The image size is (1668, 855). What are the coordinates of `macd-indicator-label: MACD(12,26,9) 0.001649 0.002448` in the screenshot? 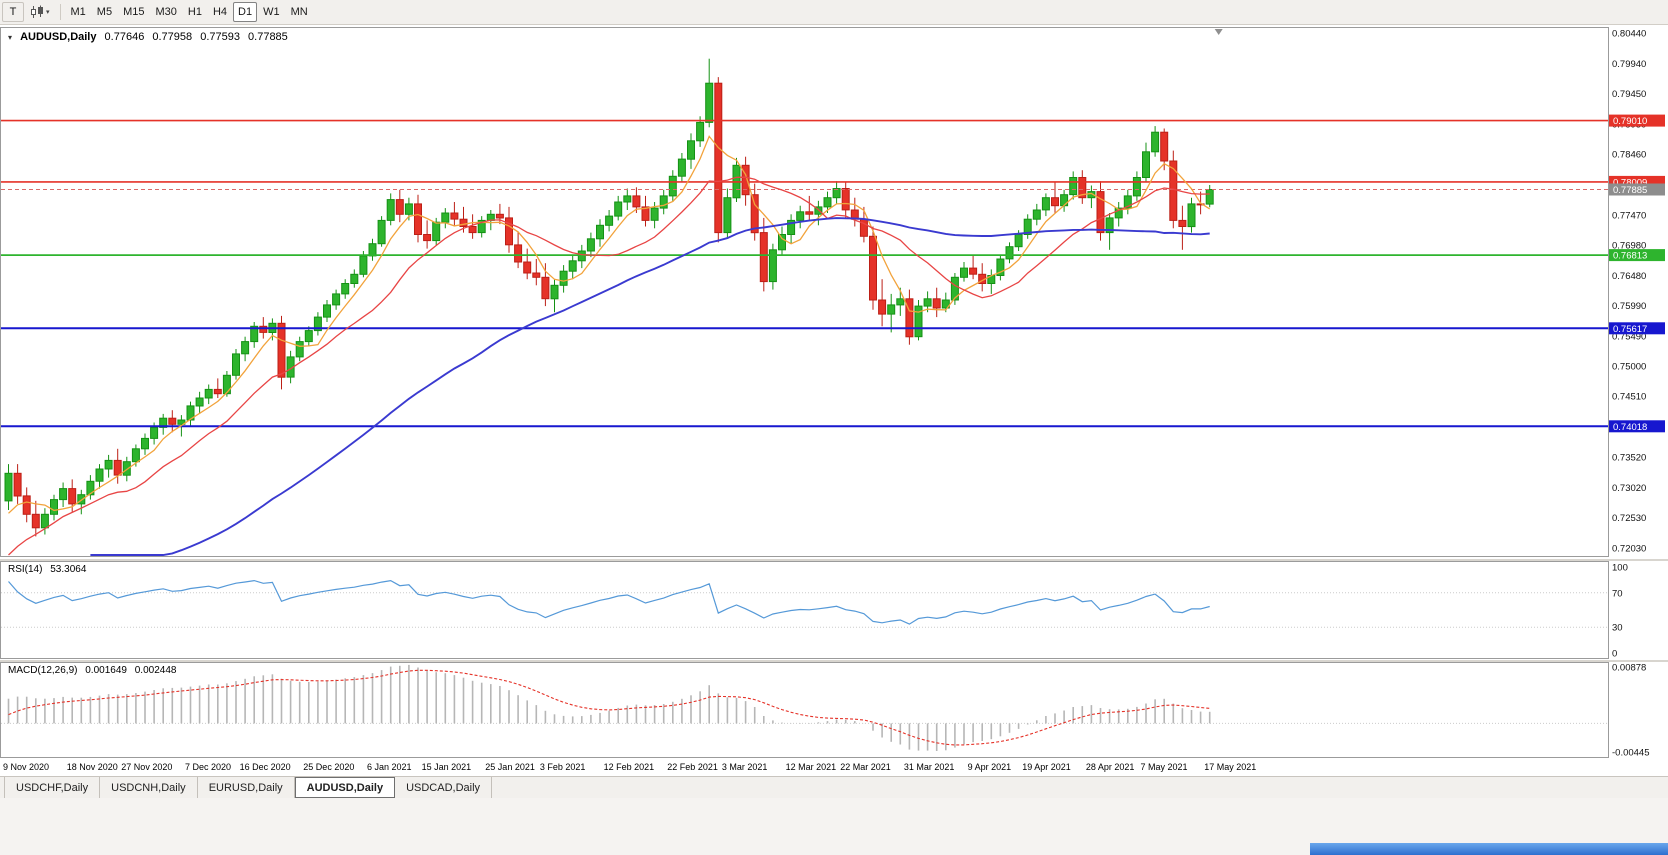 It's located at (94, 670).